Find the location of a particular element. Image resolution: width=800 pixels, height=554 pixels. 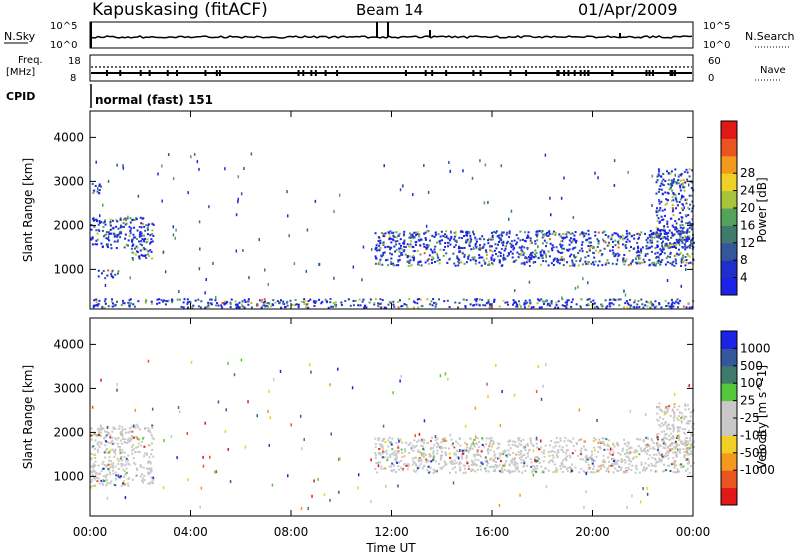

power-colorbar-segment is located at coordinates (729, 217).